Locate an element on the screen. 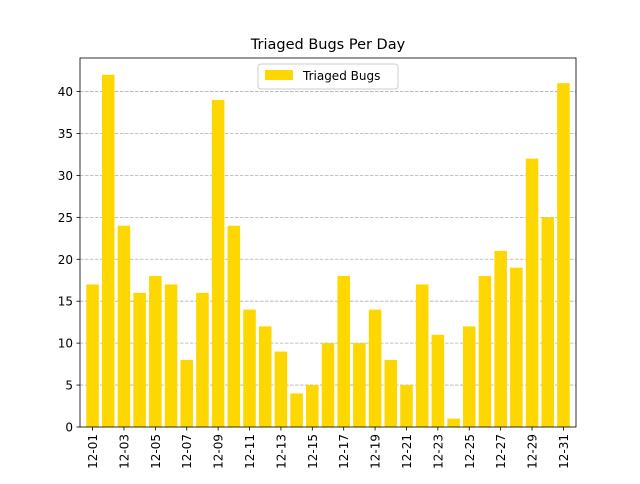  legend-label: Triaged Bugs is located at coordinates (341, 76).